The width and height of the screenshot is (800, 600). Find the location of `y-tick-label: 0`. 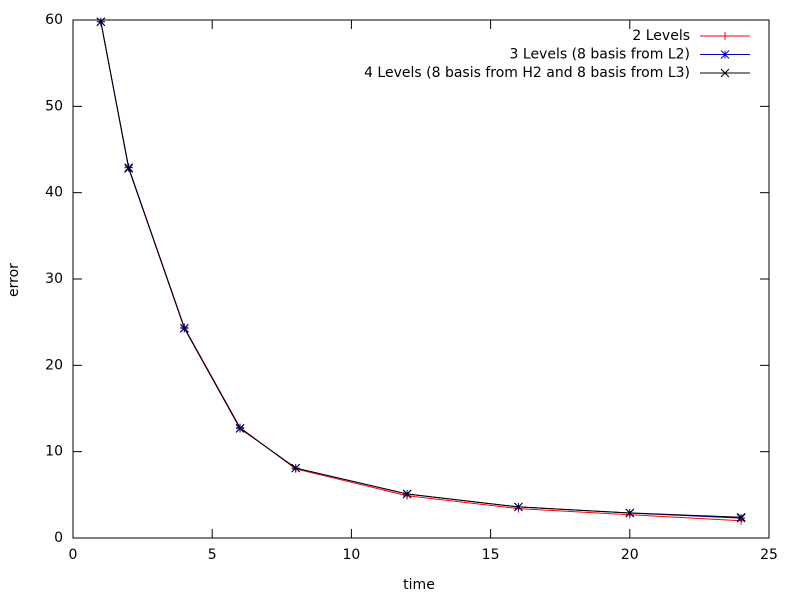

y-tick-label: 0 is located at coordinates (58, 538).